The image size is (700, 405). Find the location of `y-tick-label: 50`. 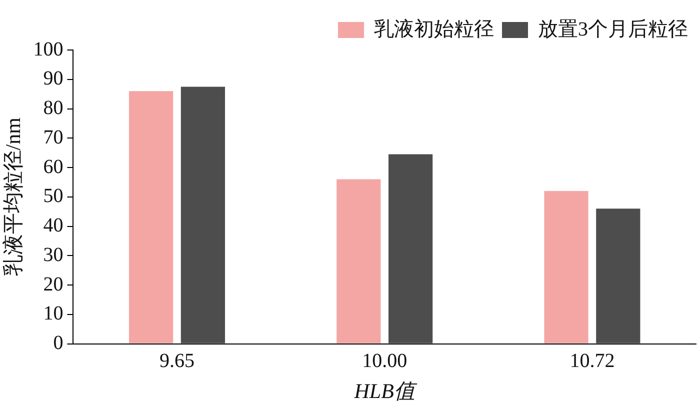

y-tick-label: 50 is located at coordinates (53, 196).